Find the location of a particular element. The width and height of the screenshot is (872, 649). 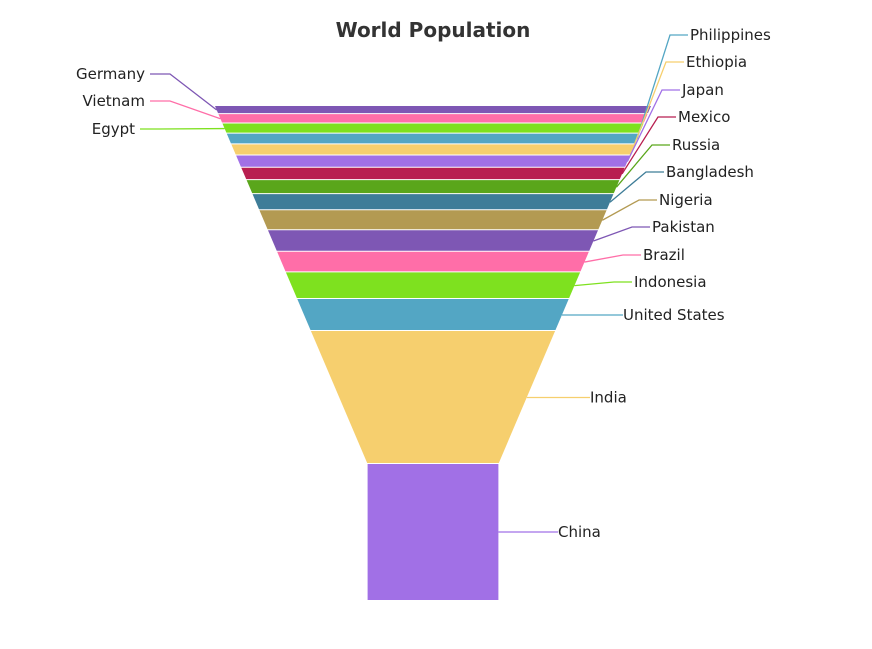

label-ethiopia: Ethiopia is located at coordinates (716, 62).